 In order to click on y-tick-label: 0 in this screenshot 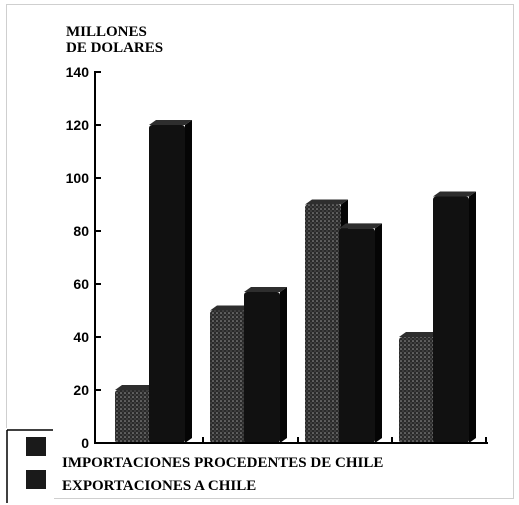, I will do `click(85, 443)`.